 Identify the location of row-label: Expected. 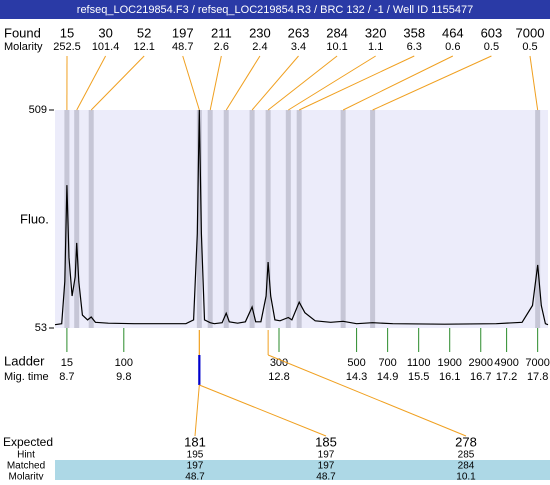
(28, 442).